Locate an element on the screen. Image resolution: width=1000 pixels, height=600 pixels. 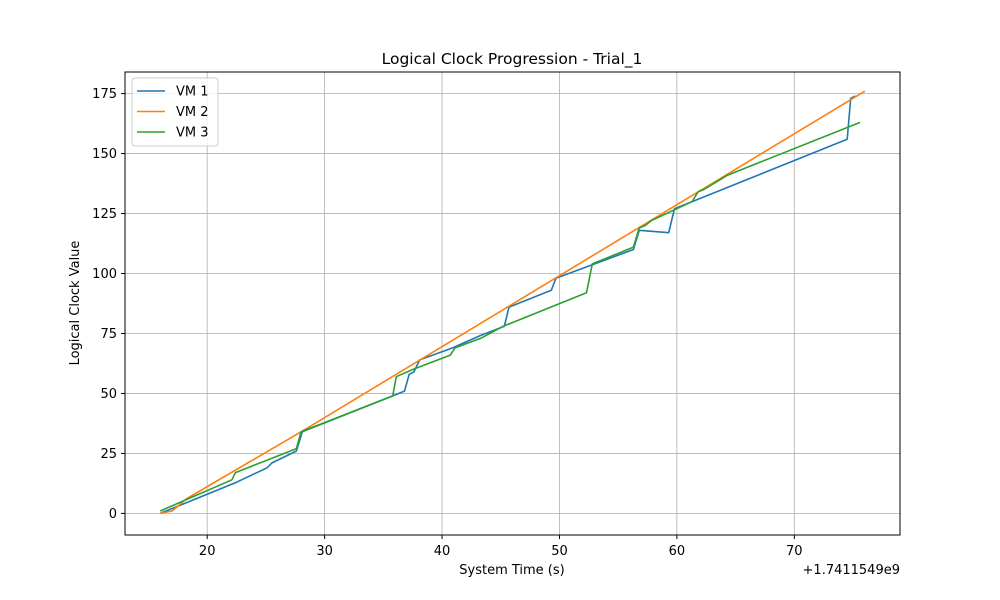
x-tick-label: 50 is located at coordinates (559, 551).